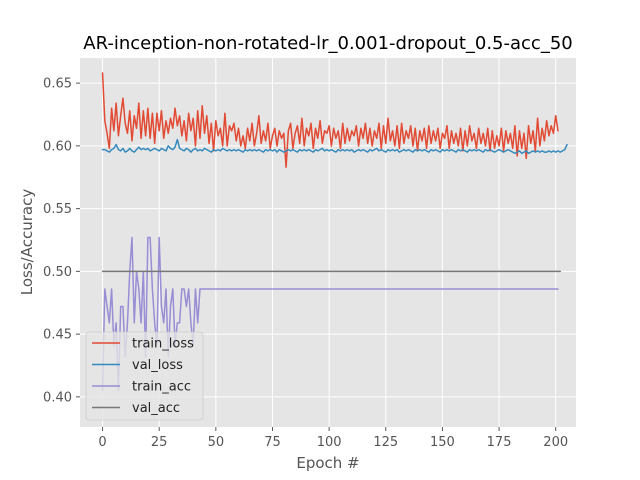 The height and width of the screenshot is (480, 640). Describe the element at coordinates (329, 442) in the screenshot. I see `x-tick-label: 100` at that location.